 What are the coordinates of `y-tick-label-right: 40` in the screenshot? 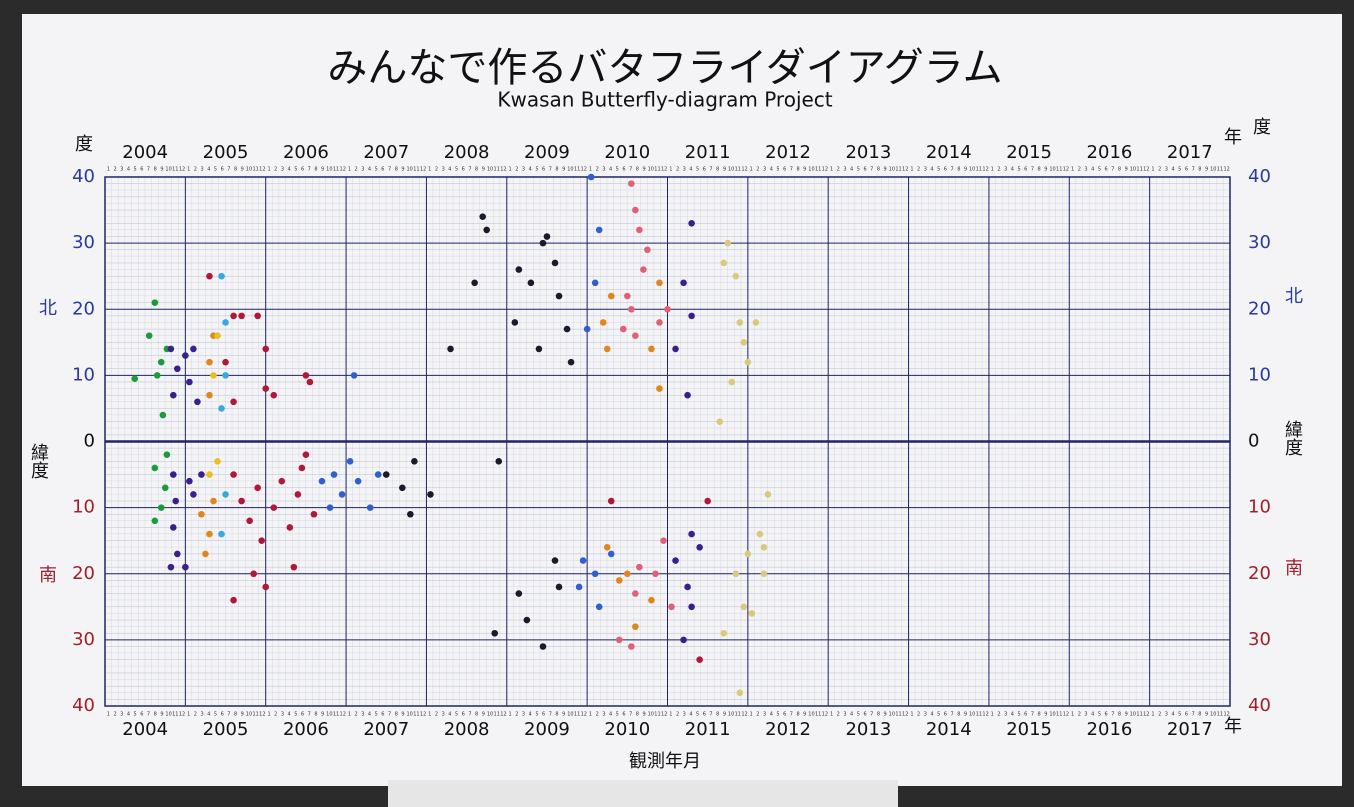 It's located at (1259, 705).